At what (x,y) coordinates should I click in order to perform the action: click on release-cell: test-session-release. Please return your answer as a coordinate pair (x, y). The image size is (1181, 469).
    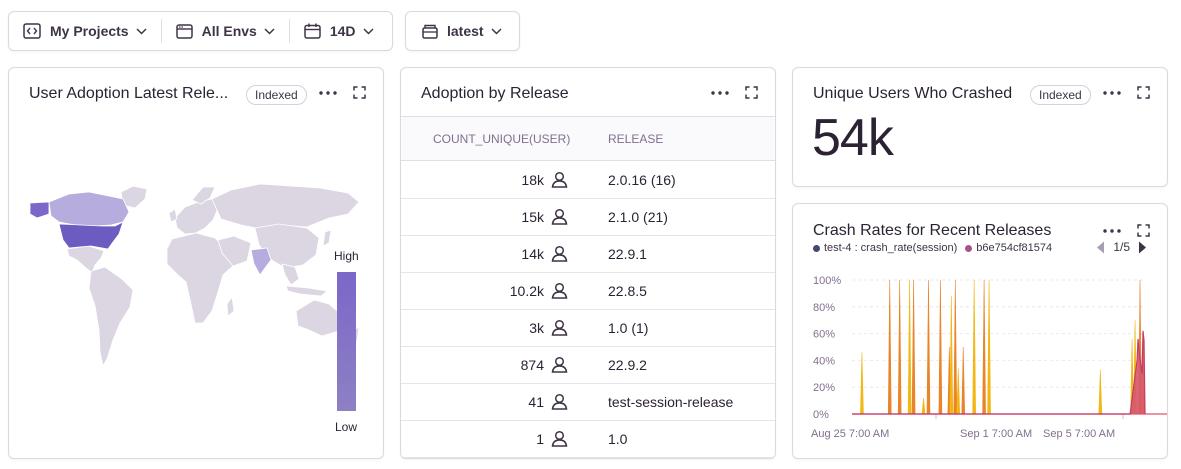
    Looking at the image, I should click on (671, 402).